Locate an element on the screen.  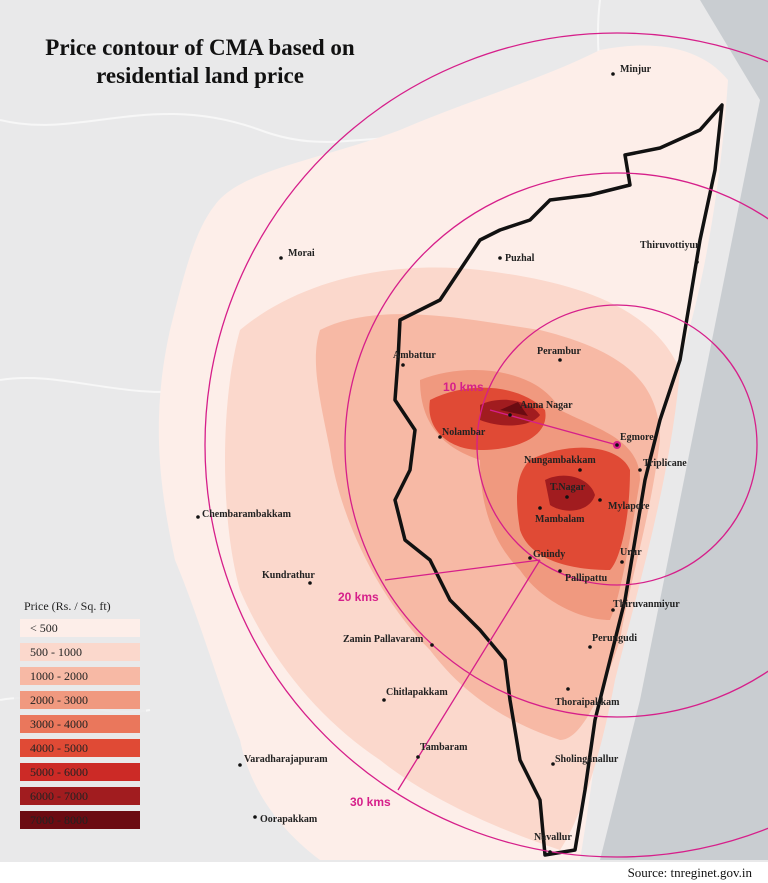
ring-labels: 10 kms 20 kms 30 kms is located at coordinates (411, 594).